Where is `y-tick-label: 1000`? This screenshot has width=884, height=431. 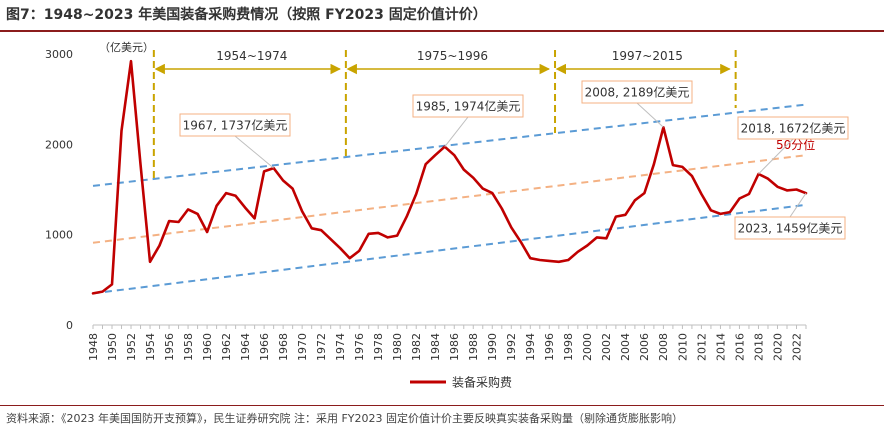 y-tick-label: 1000 is located at coordinates (59, 235).